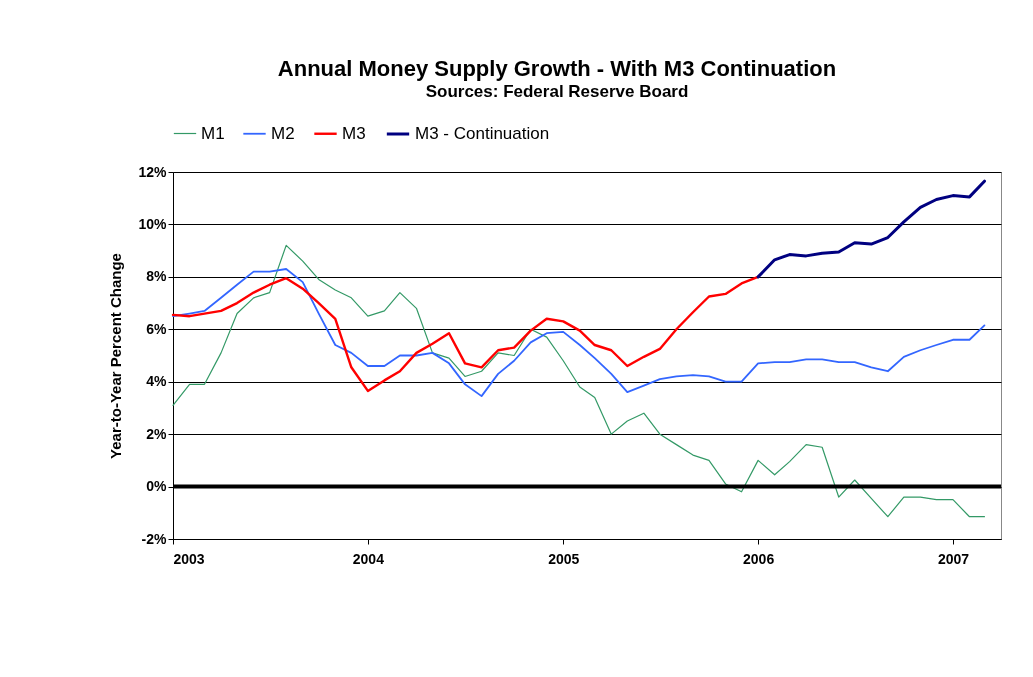 This screenshot has width=1033, height=677. I want to click on legend-label: M1, so click(213, 133).